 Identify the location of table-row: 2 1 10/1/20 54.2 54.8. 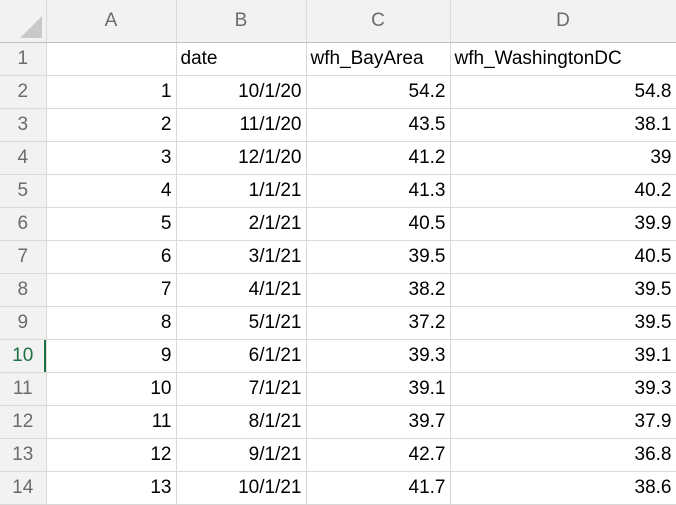
(338, 92).